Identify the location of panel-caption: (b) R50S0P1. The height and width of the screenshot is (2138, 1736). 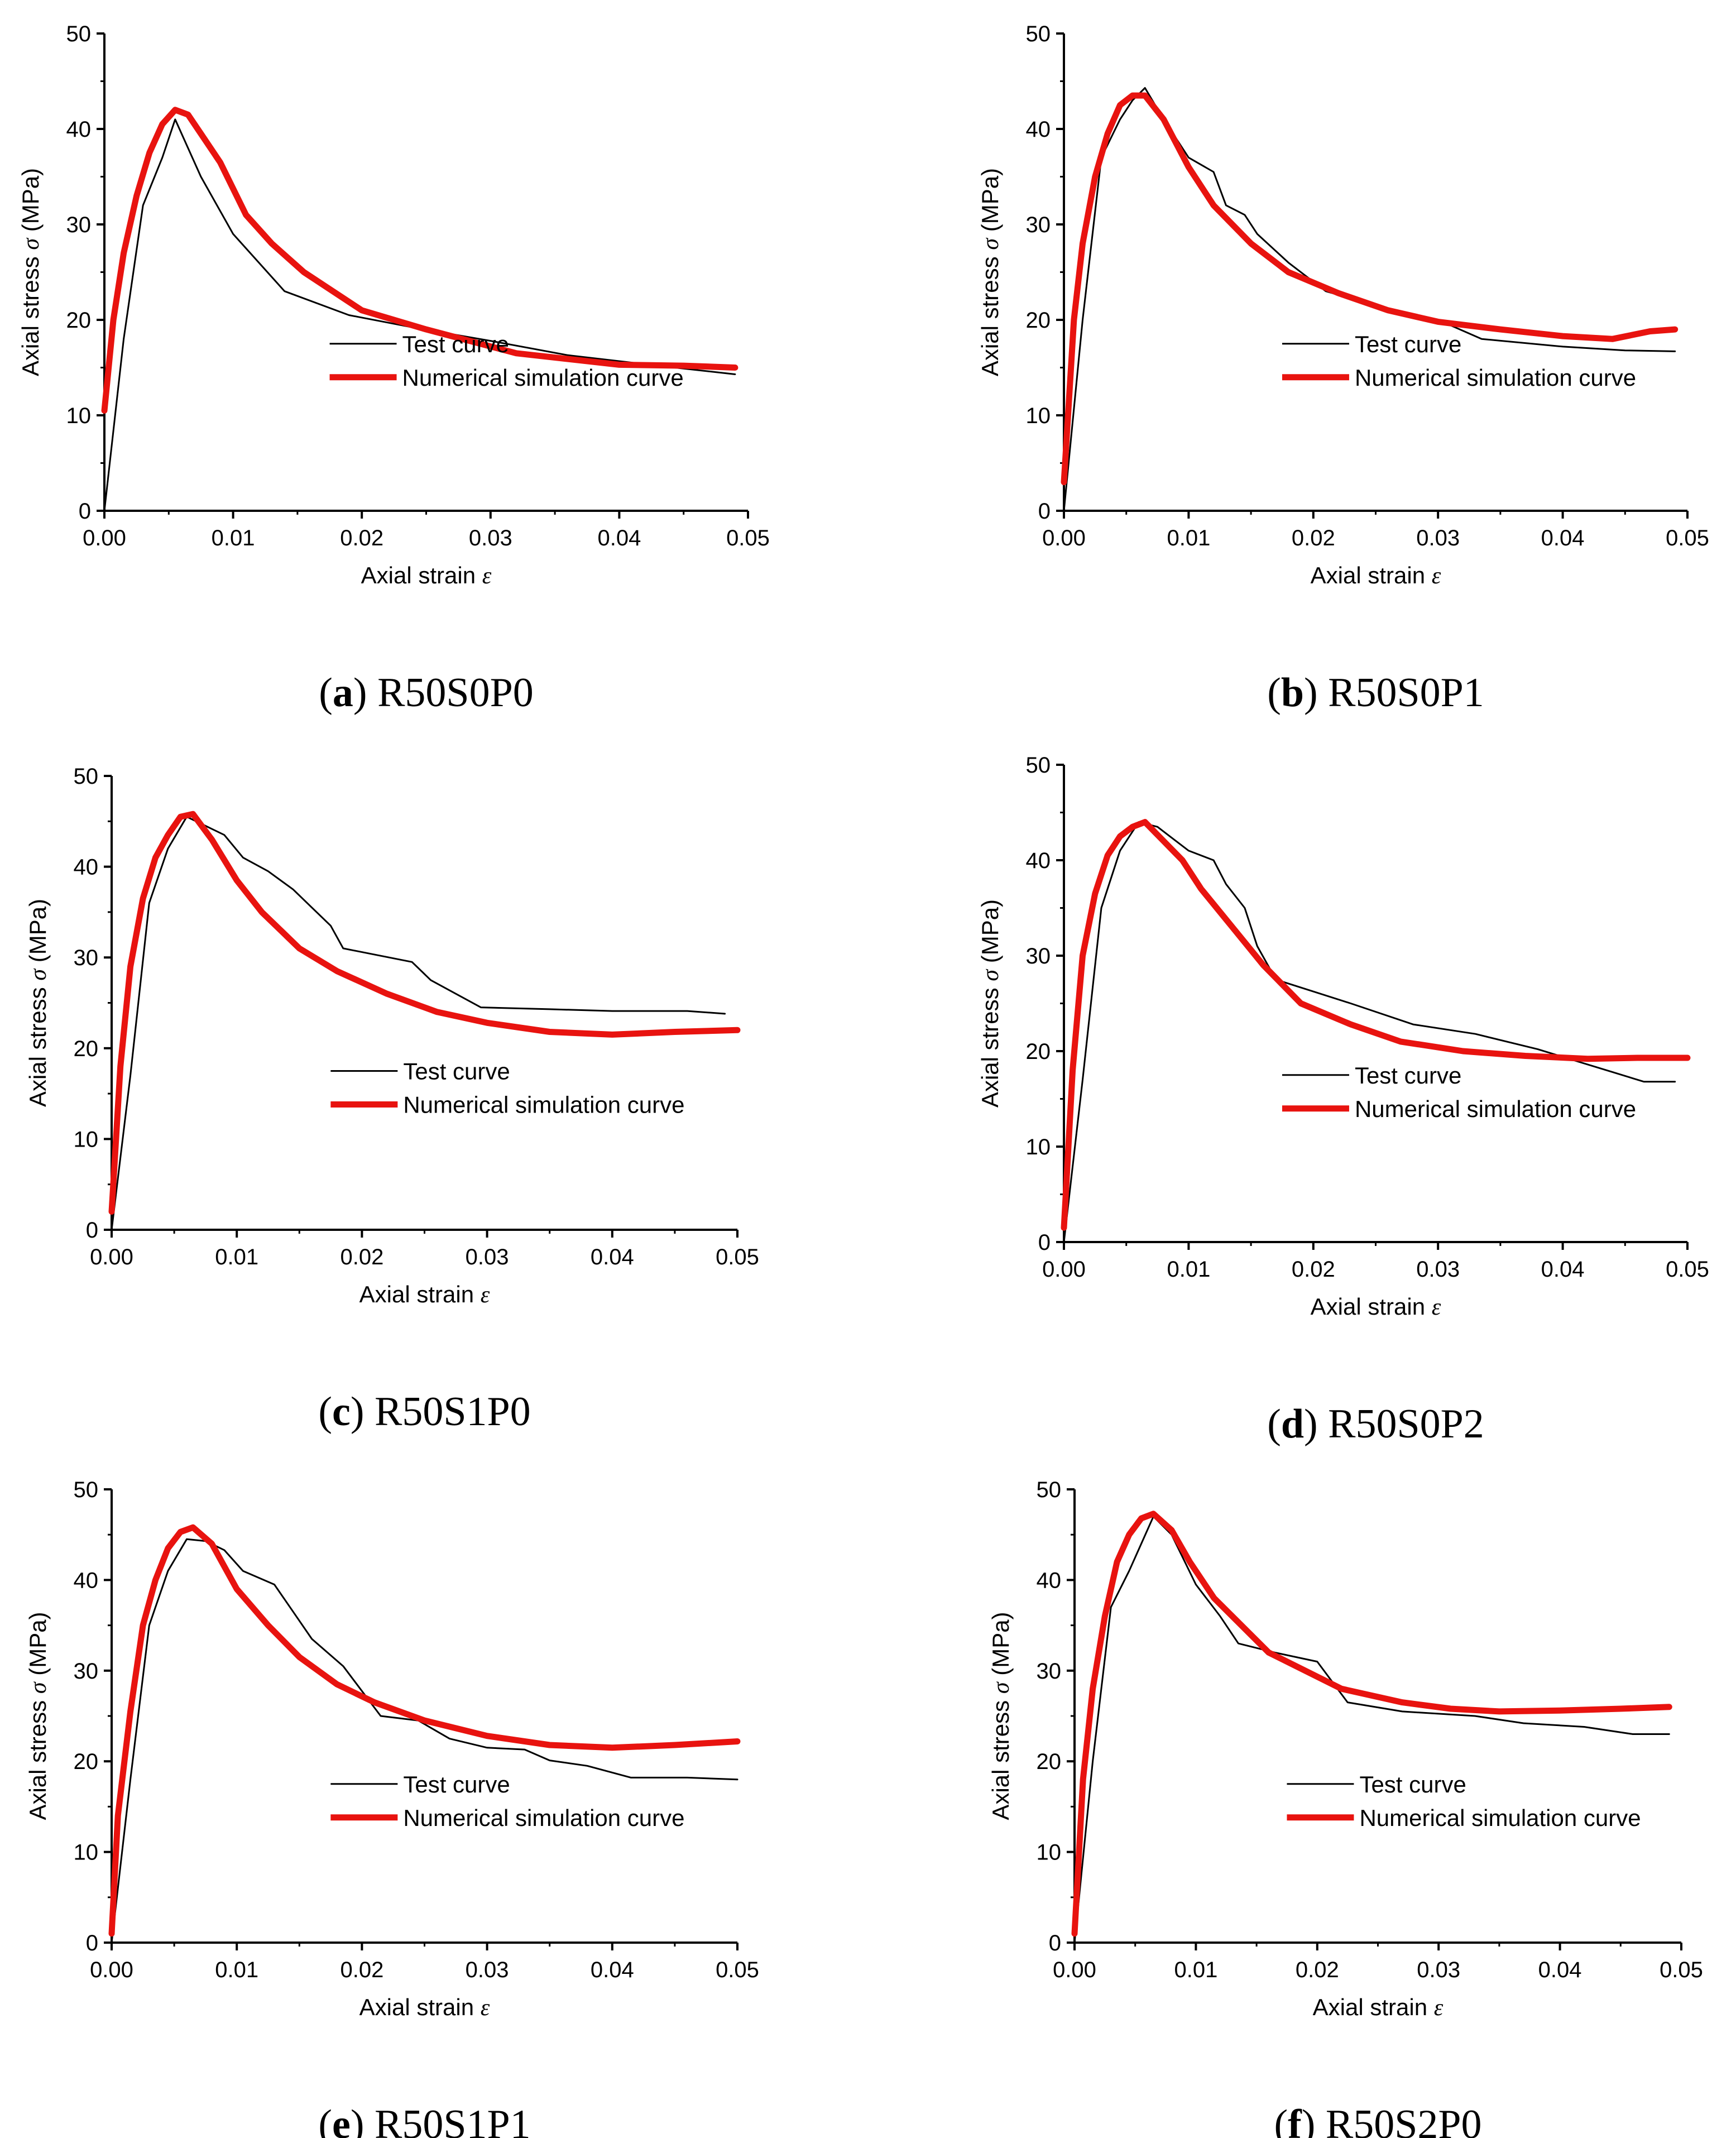
(1375, 693).